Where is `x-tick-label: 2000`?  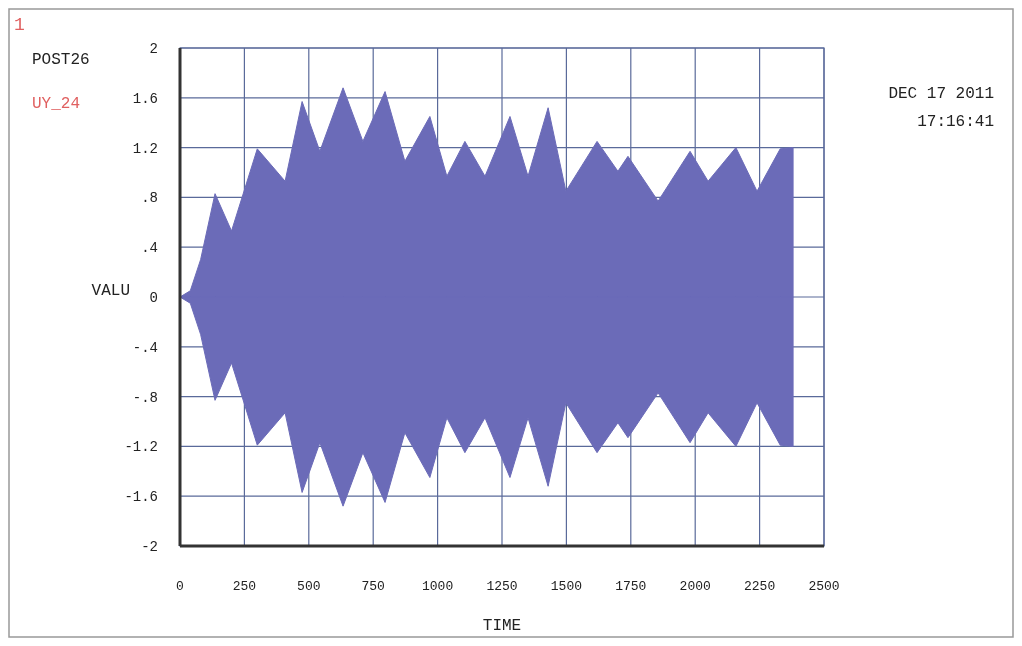 x-tick-label: 2000 is located at coordinates (695, 586).